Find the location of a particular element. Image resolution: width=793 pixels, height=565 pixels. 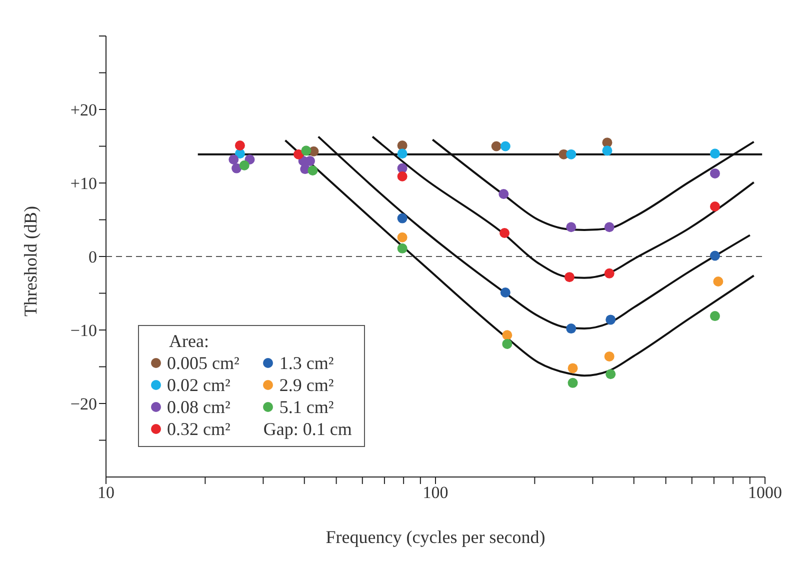

x-axis-title: Frequency (cycles per second) is located at coordinates (436, 537).